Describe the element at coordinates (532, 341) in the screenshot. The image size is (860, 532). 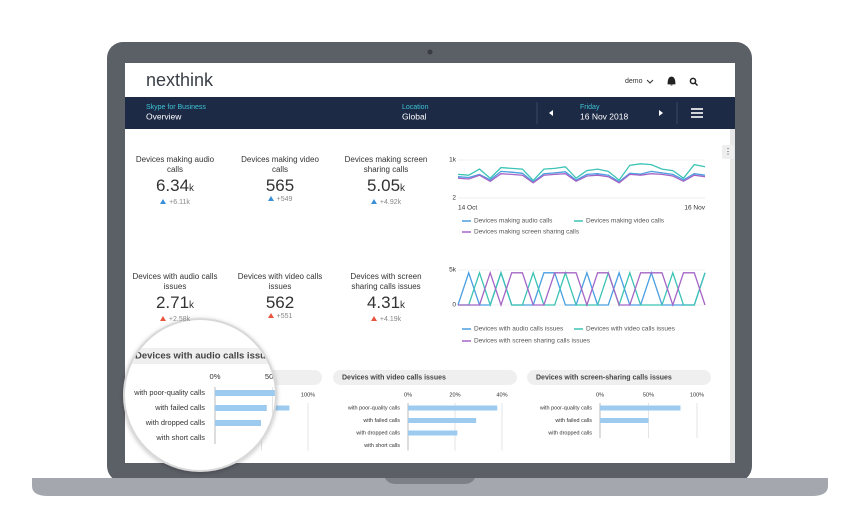
I see `legend-label: Devices with screen sharing calls issues` at that location.